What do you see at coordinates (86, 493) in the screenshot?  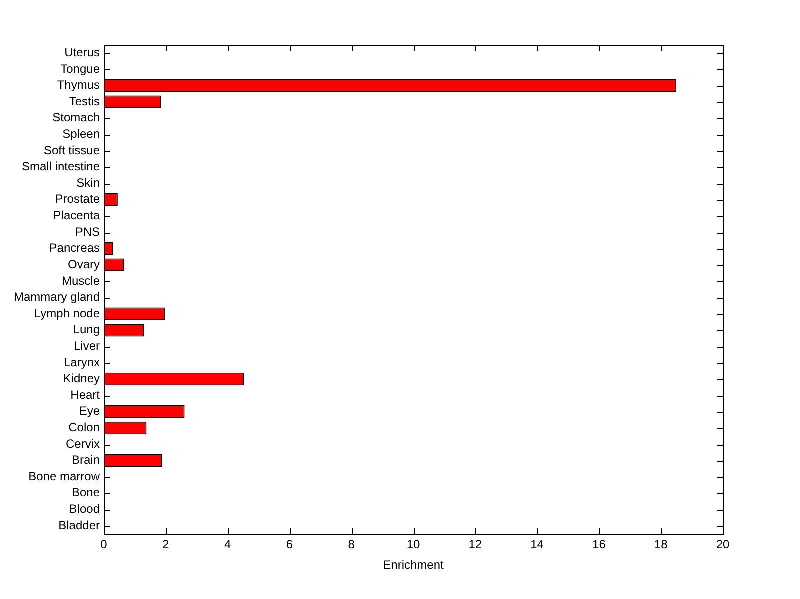 I see `y-tick-label: Bone` at bounding box center [86, 493].